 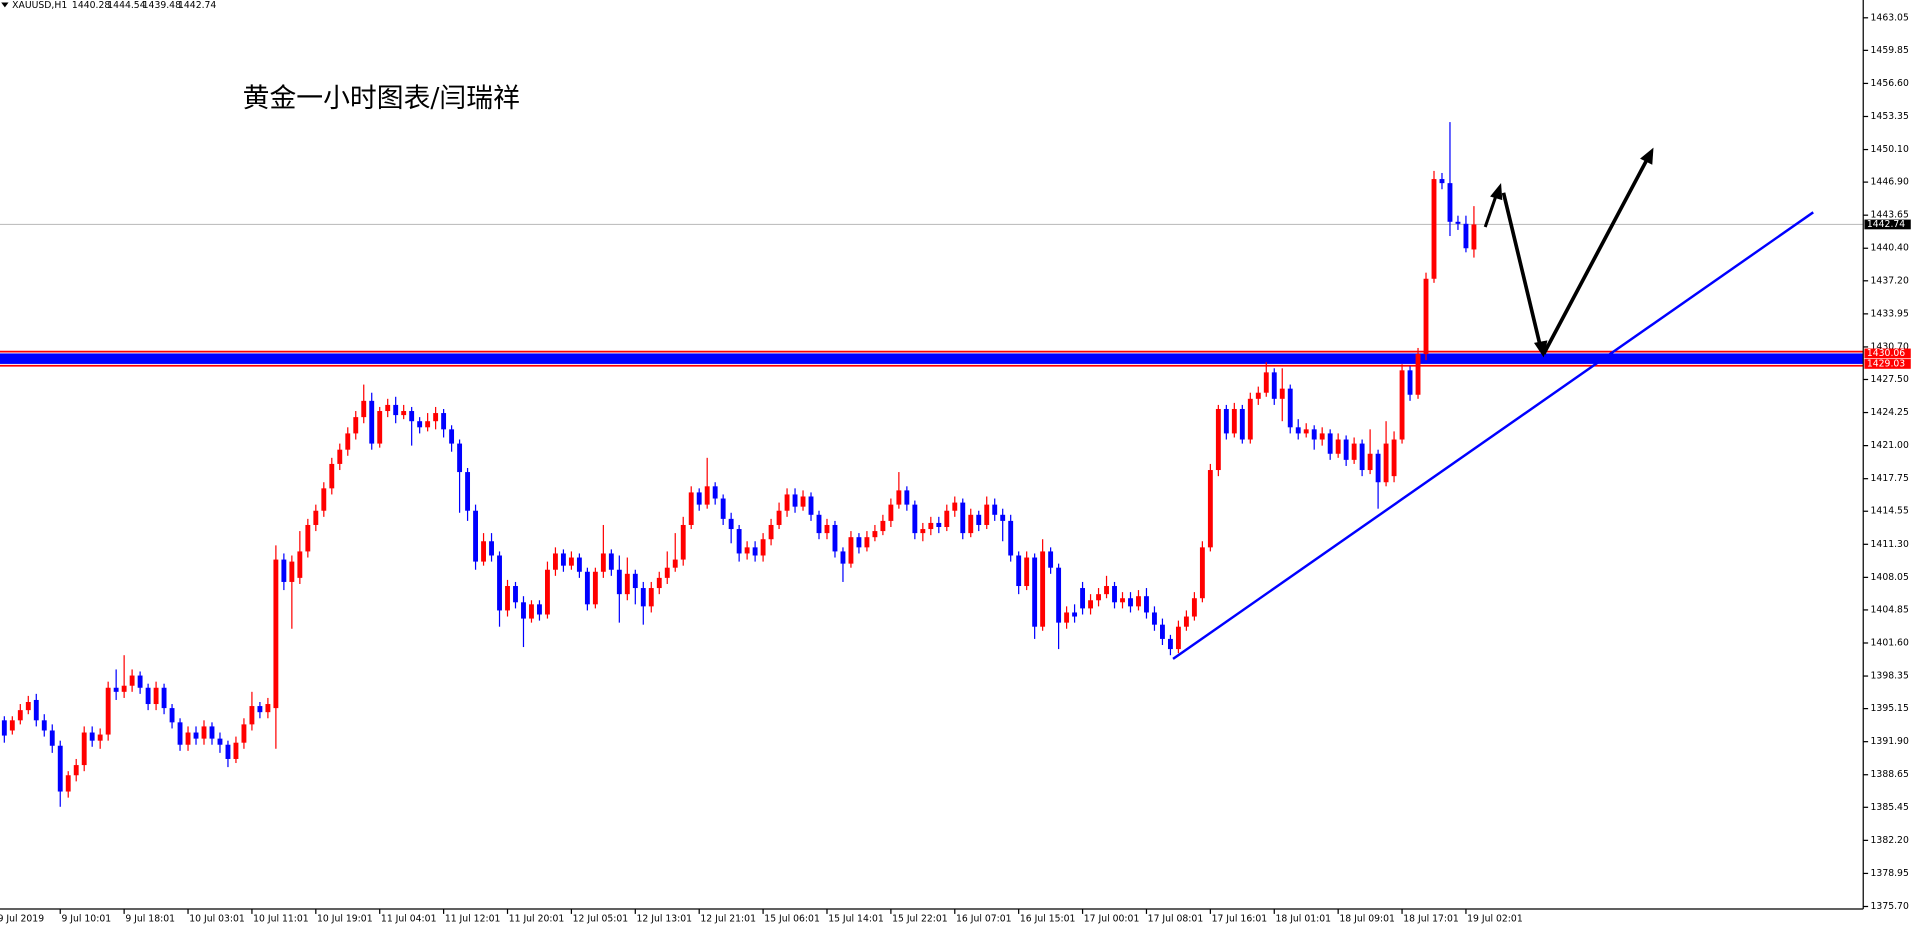 I want to click on x-tick-label: 9 Jul 2019, so click(x=22, y=918).